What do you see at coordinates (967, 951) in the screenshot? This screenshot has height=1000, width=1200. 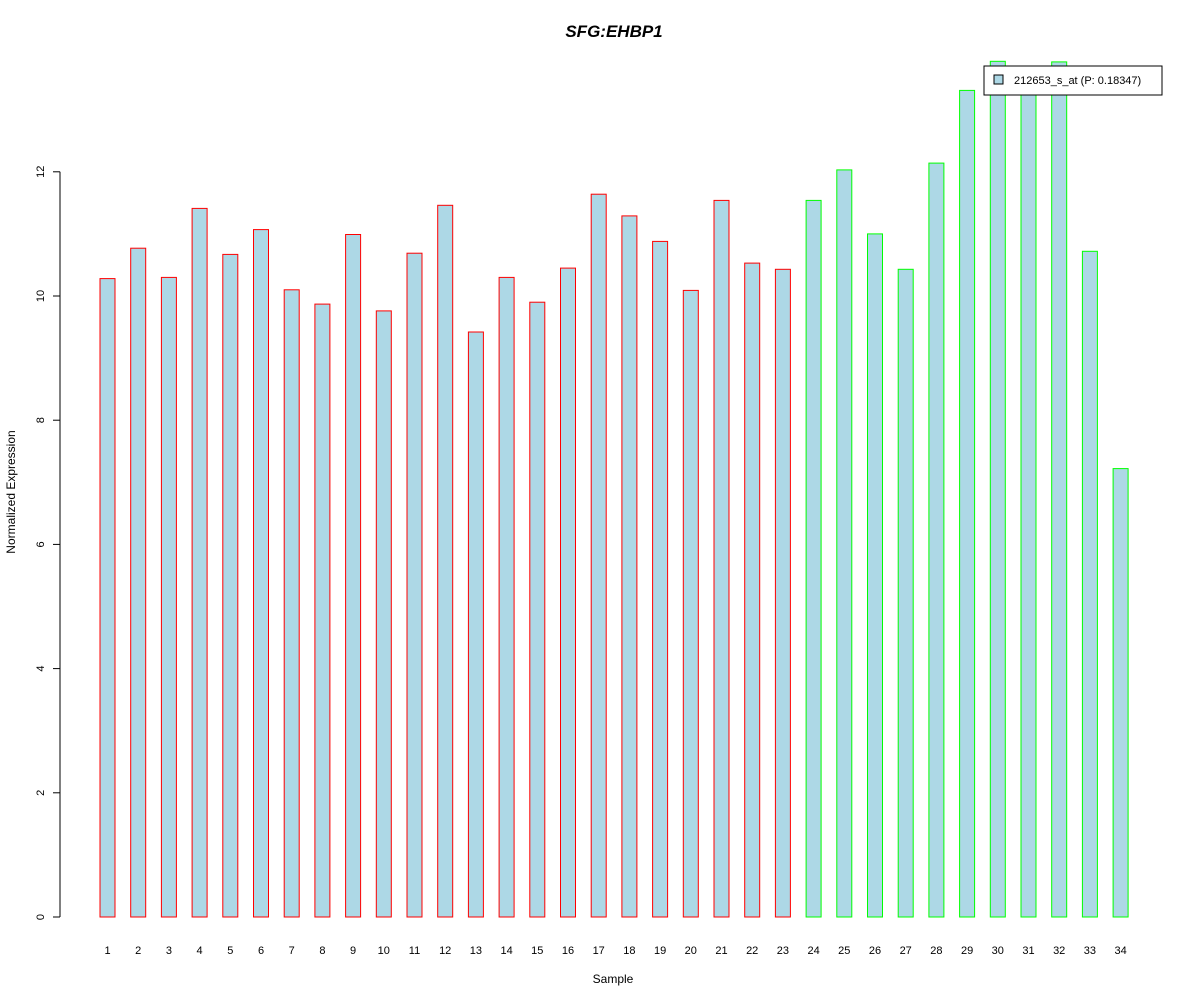 I see `x-tick-label: 29` at bounding box center [967, 951].